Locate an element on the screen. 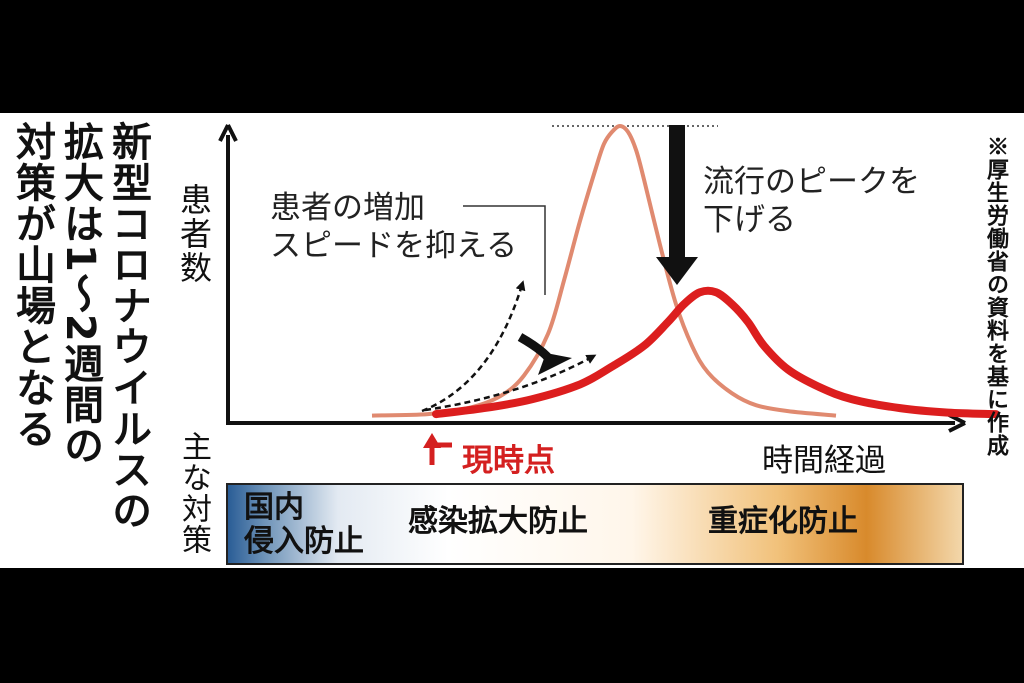 The image size is (1024, 683). y-axis-arrowhead is located at coordinates (228, 133).